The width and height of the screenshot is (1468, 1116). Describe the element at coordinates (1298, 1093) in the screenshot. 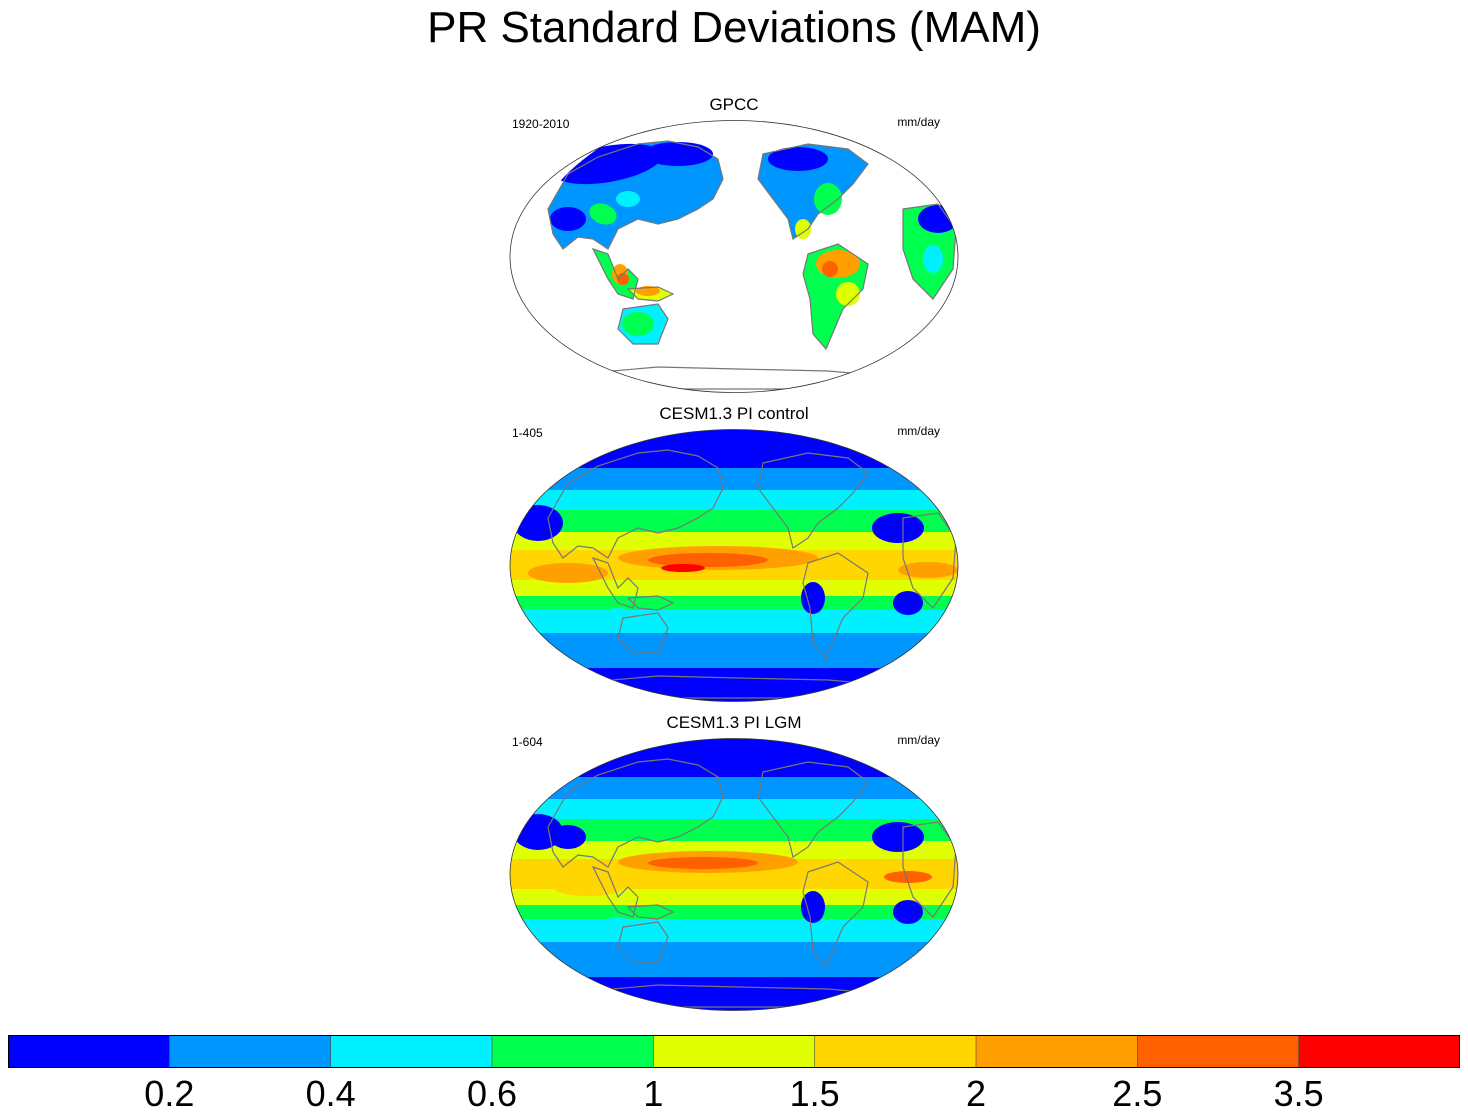

I see `colorbar-label: 3.5` at that location.